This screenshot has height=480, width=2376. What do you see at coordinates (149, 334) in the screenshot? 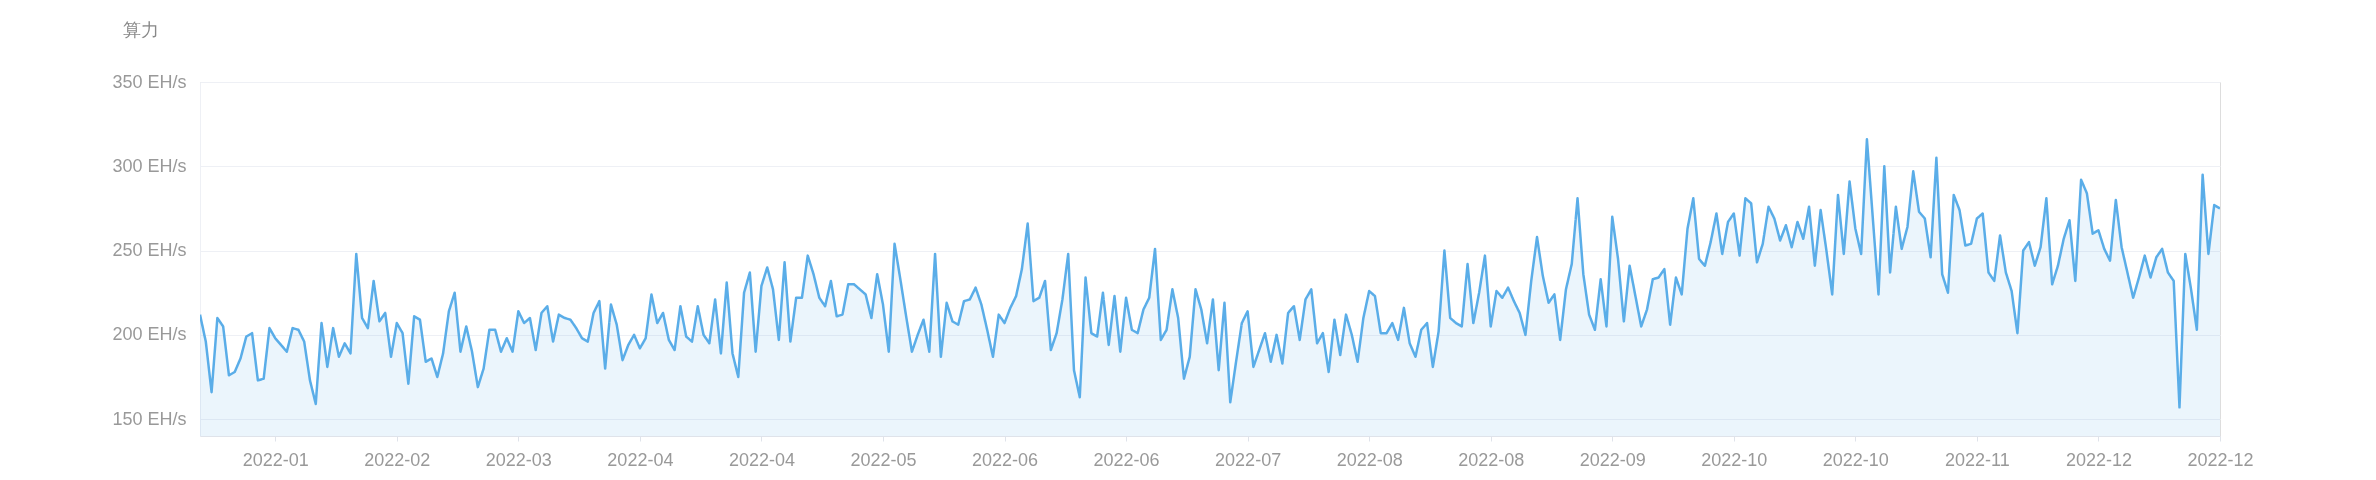
I see `y-tick-label: 200 EH/s` at bounding box center [149, 334].